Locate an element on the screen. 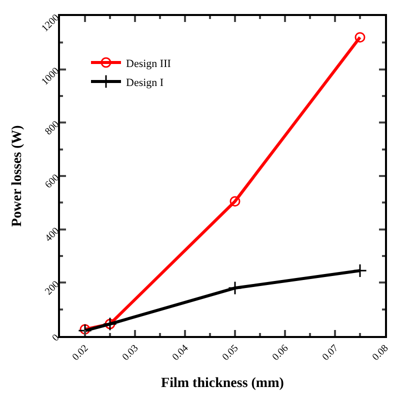  x-tick-label: 0.03 is located at coordinates (130, 353).